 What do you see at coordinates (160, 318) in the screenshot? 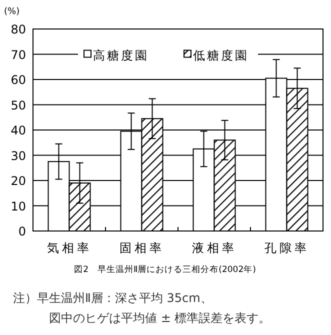
I see `text: 図中のヒゲは平均値 ± 標準誤差を表す。` at bounding box center [160, 318].